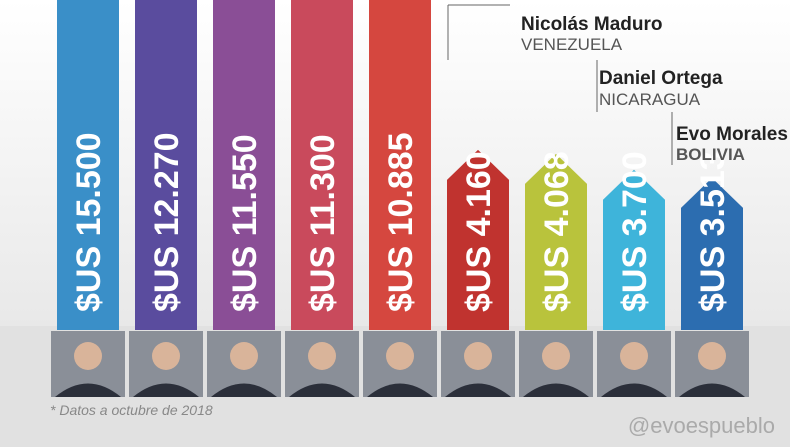  Describe the element at coordinates (701, 425) in the screenshot. I see `handle: @evoespueblo` at that location.